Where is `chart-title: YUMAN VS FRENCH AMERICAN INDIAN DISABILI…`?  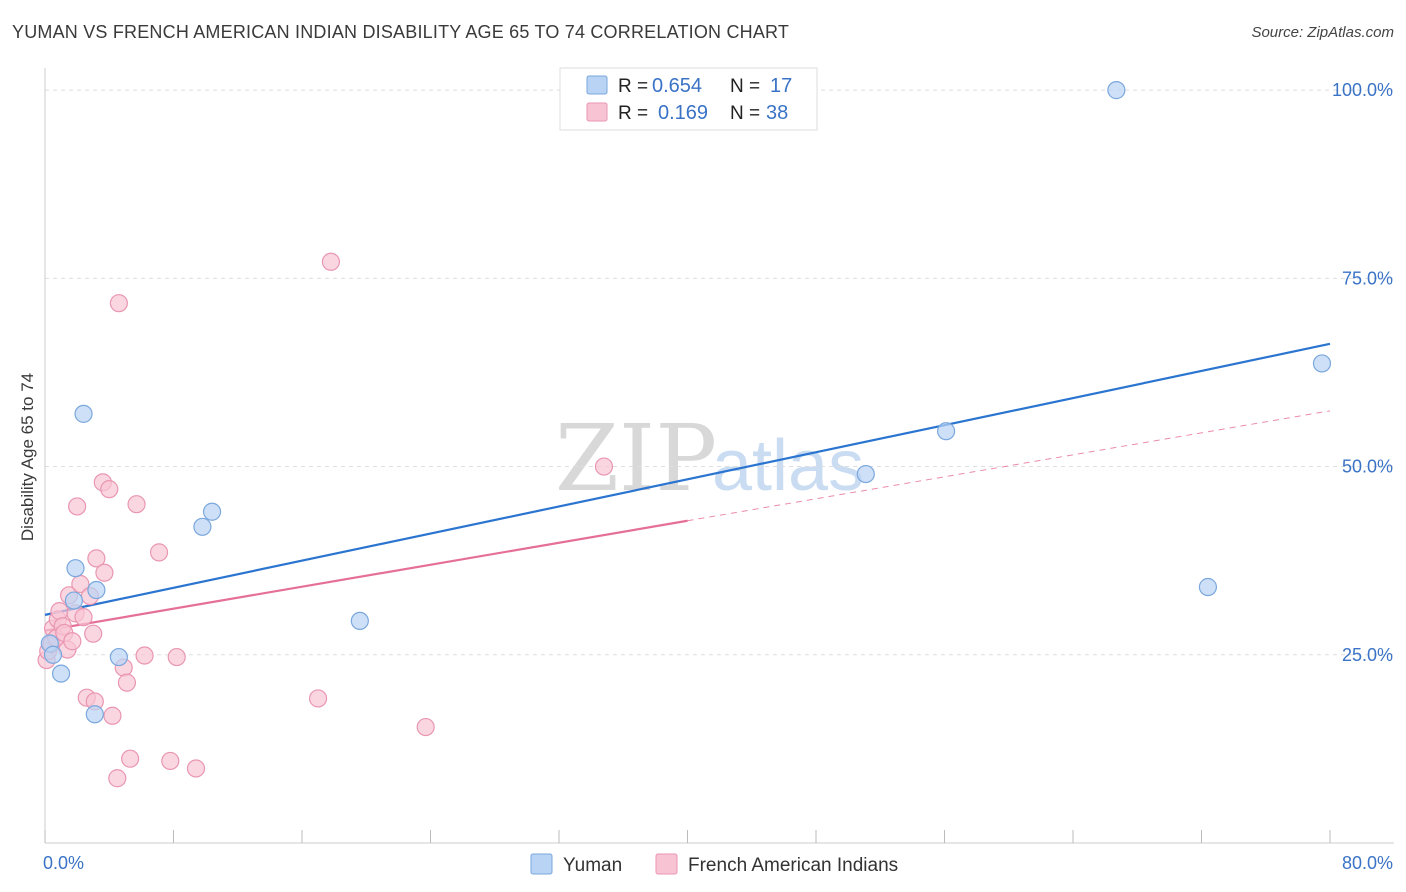
chart-title: YUMAN VS FRENCH AMERICAN INDIAN DISABILI… is located at coordinates (401, 32).